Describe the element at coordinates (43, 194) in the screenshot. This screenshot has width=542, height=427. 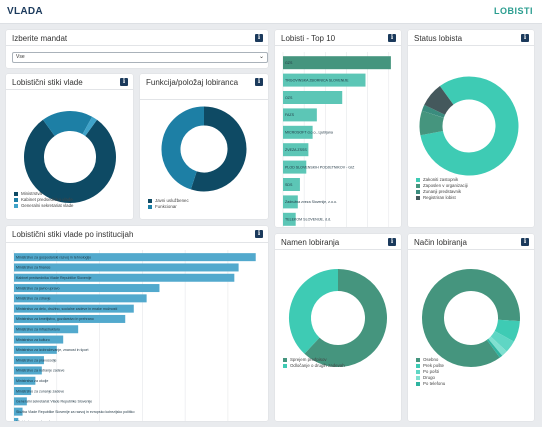
I see `legend-item: Ministrstva` at that location.